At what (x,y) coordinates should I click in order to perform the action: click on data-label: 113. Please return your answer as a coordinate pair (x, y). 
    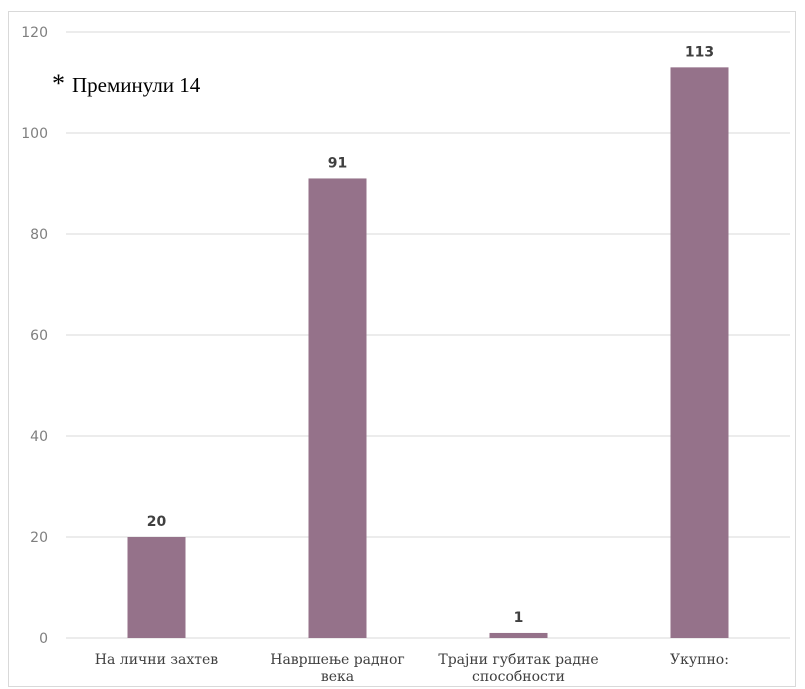
    Looking at the image, I should click on (699, 52).